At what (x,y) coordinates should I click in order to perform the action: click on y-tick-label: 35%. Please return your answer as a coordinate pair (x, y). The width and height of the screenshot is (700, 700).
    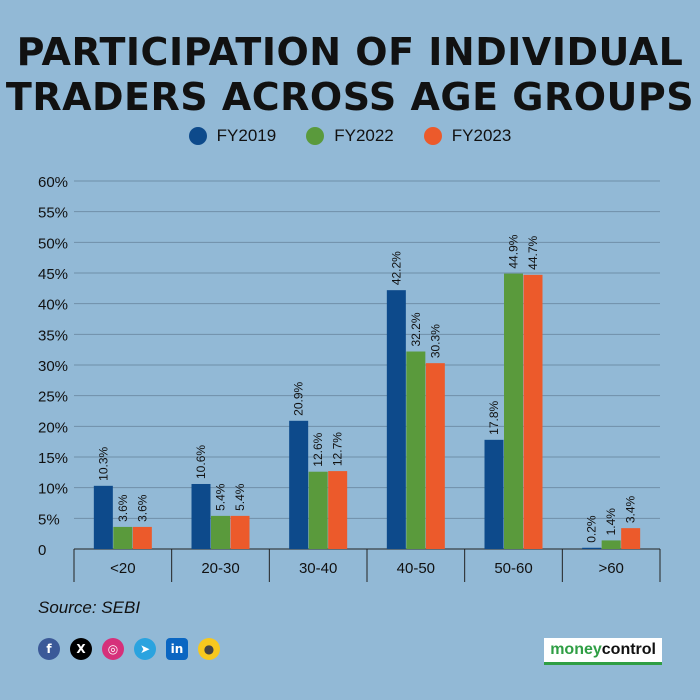
    Looking at the image, I should click on (53, 335).